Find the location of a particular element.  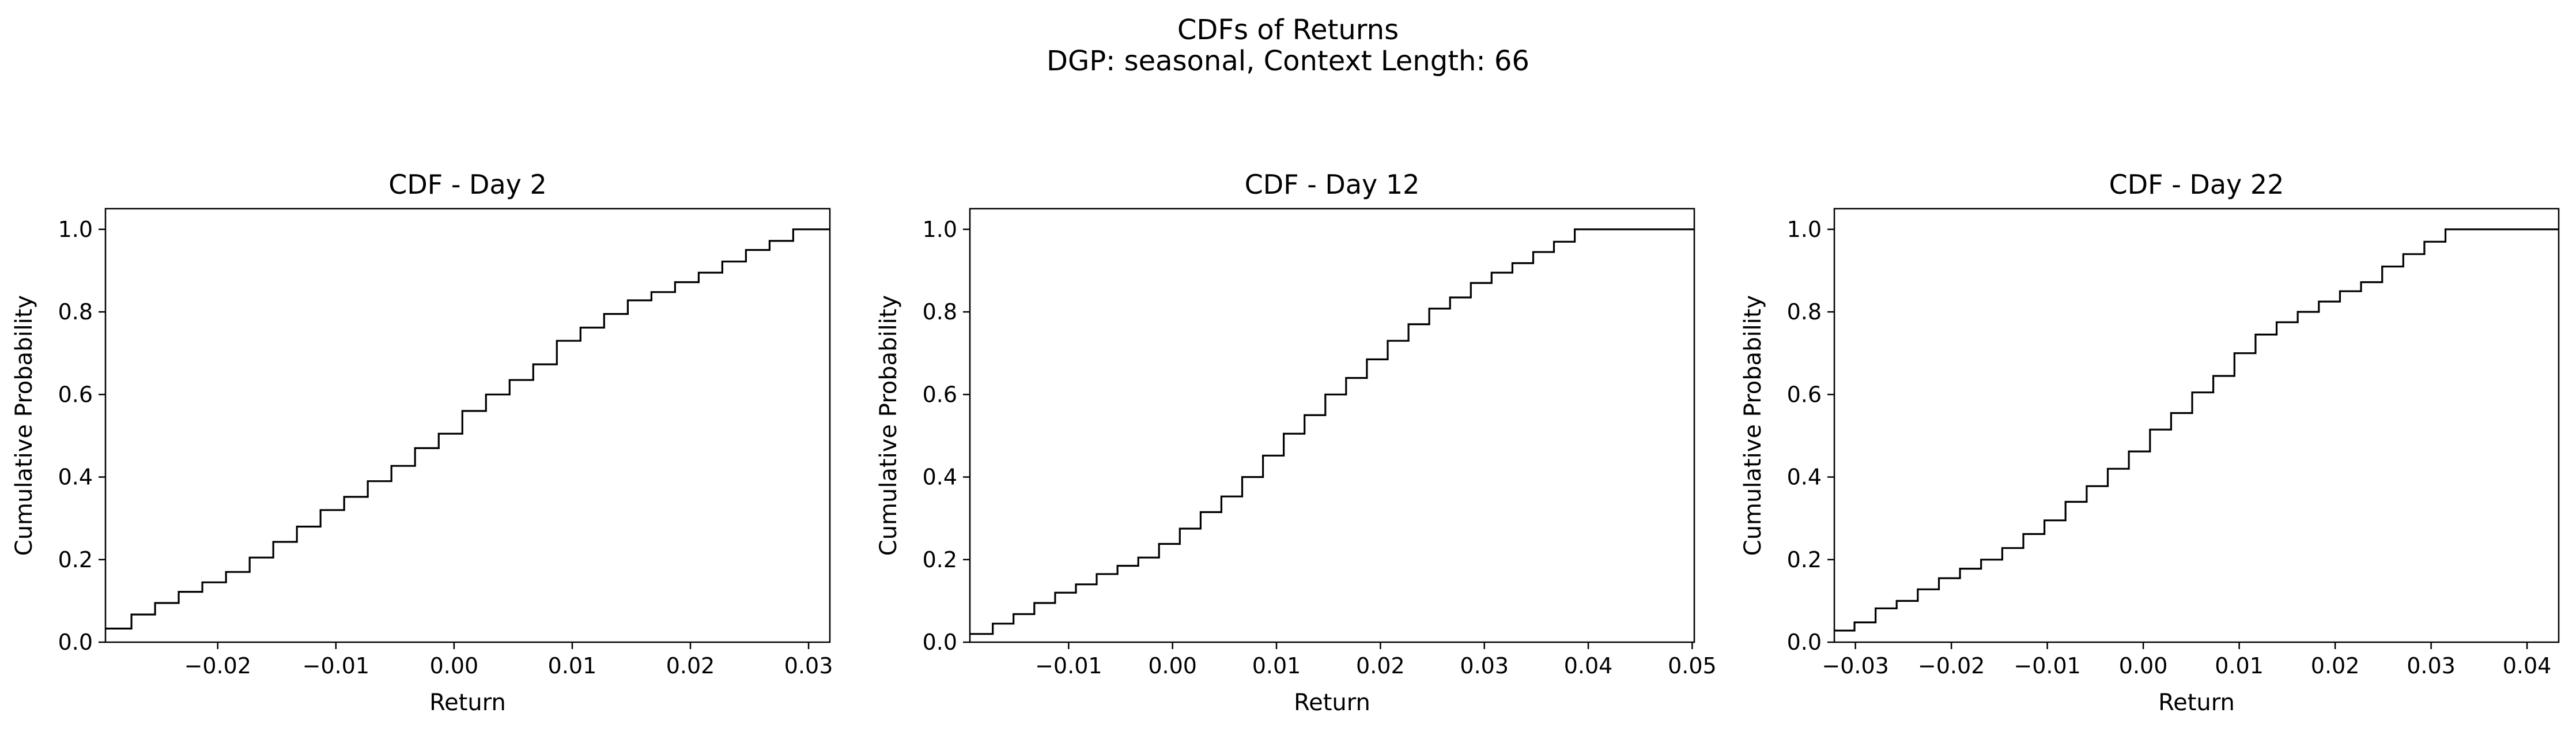

x-tick-label: −0.03 is located at coordinates (1855, 666).